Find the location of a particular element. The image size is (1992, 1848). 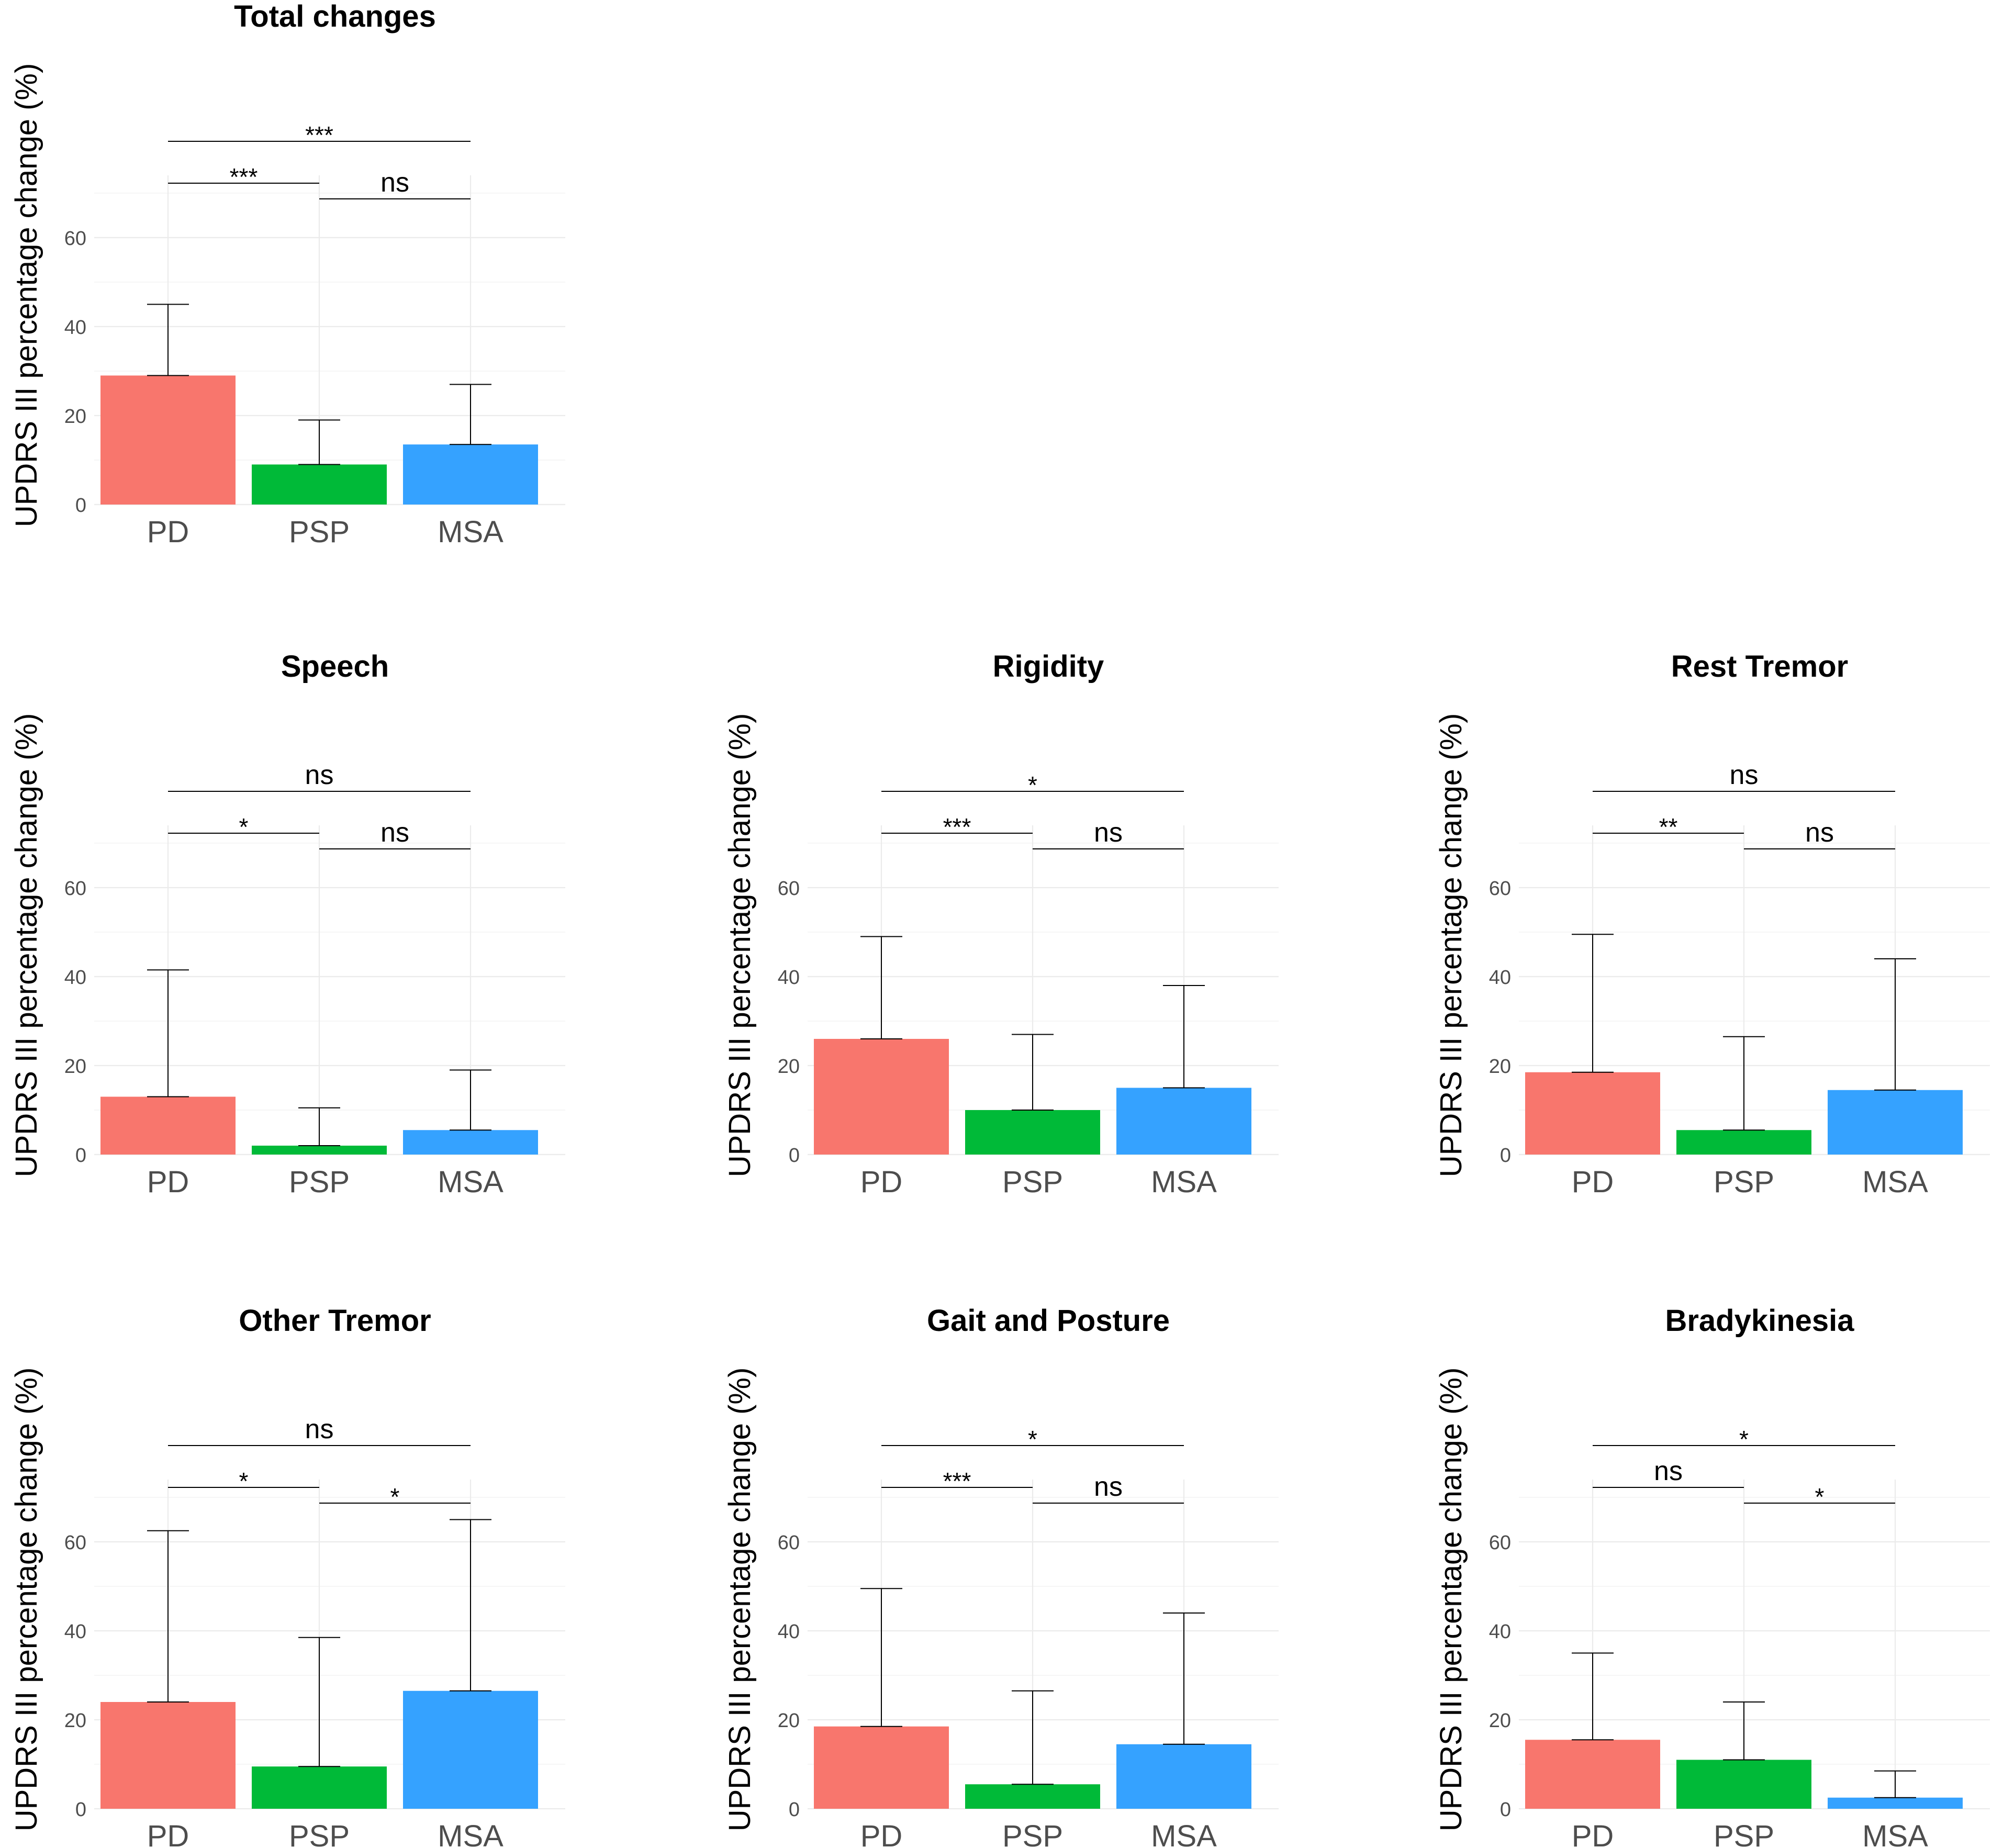

significance-pd-msa: *** is located at coordinates (320, 135).